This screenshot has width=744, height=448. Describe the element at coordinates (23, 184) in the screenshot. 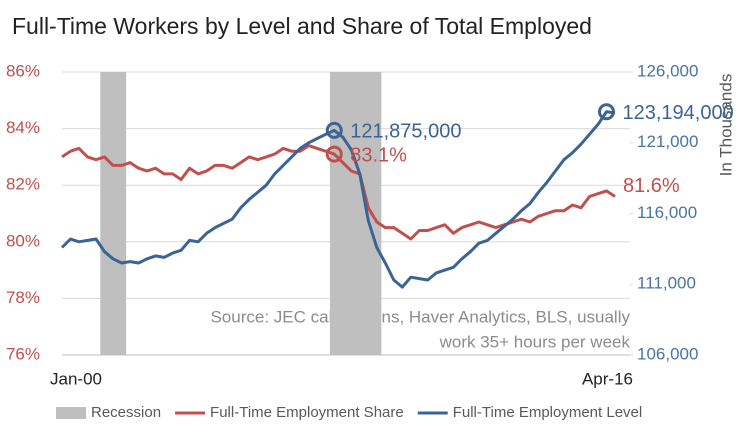

I see `y-tick-label: 82%` at that location.